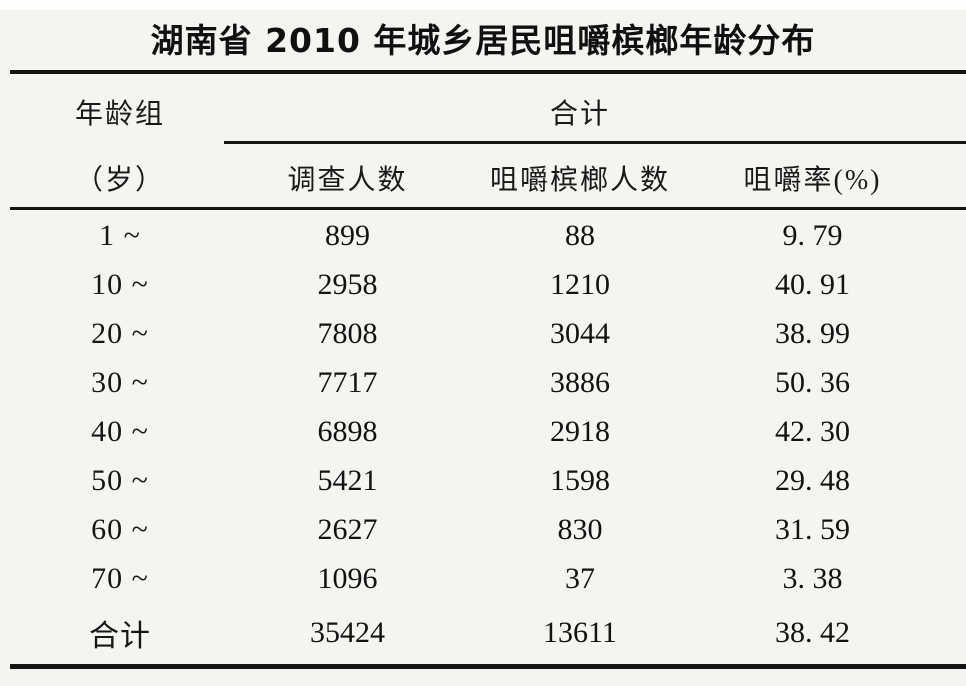  I want to click on surveyed-cell: 899, so click(347, 235).